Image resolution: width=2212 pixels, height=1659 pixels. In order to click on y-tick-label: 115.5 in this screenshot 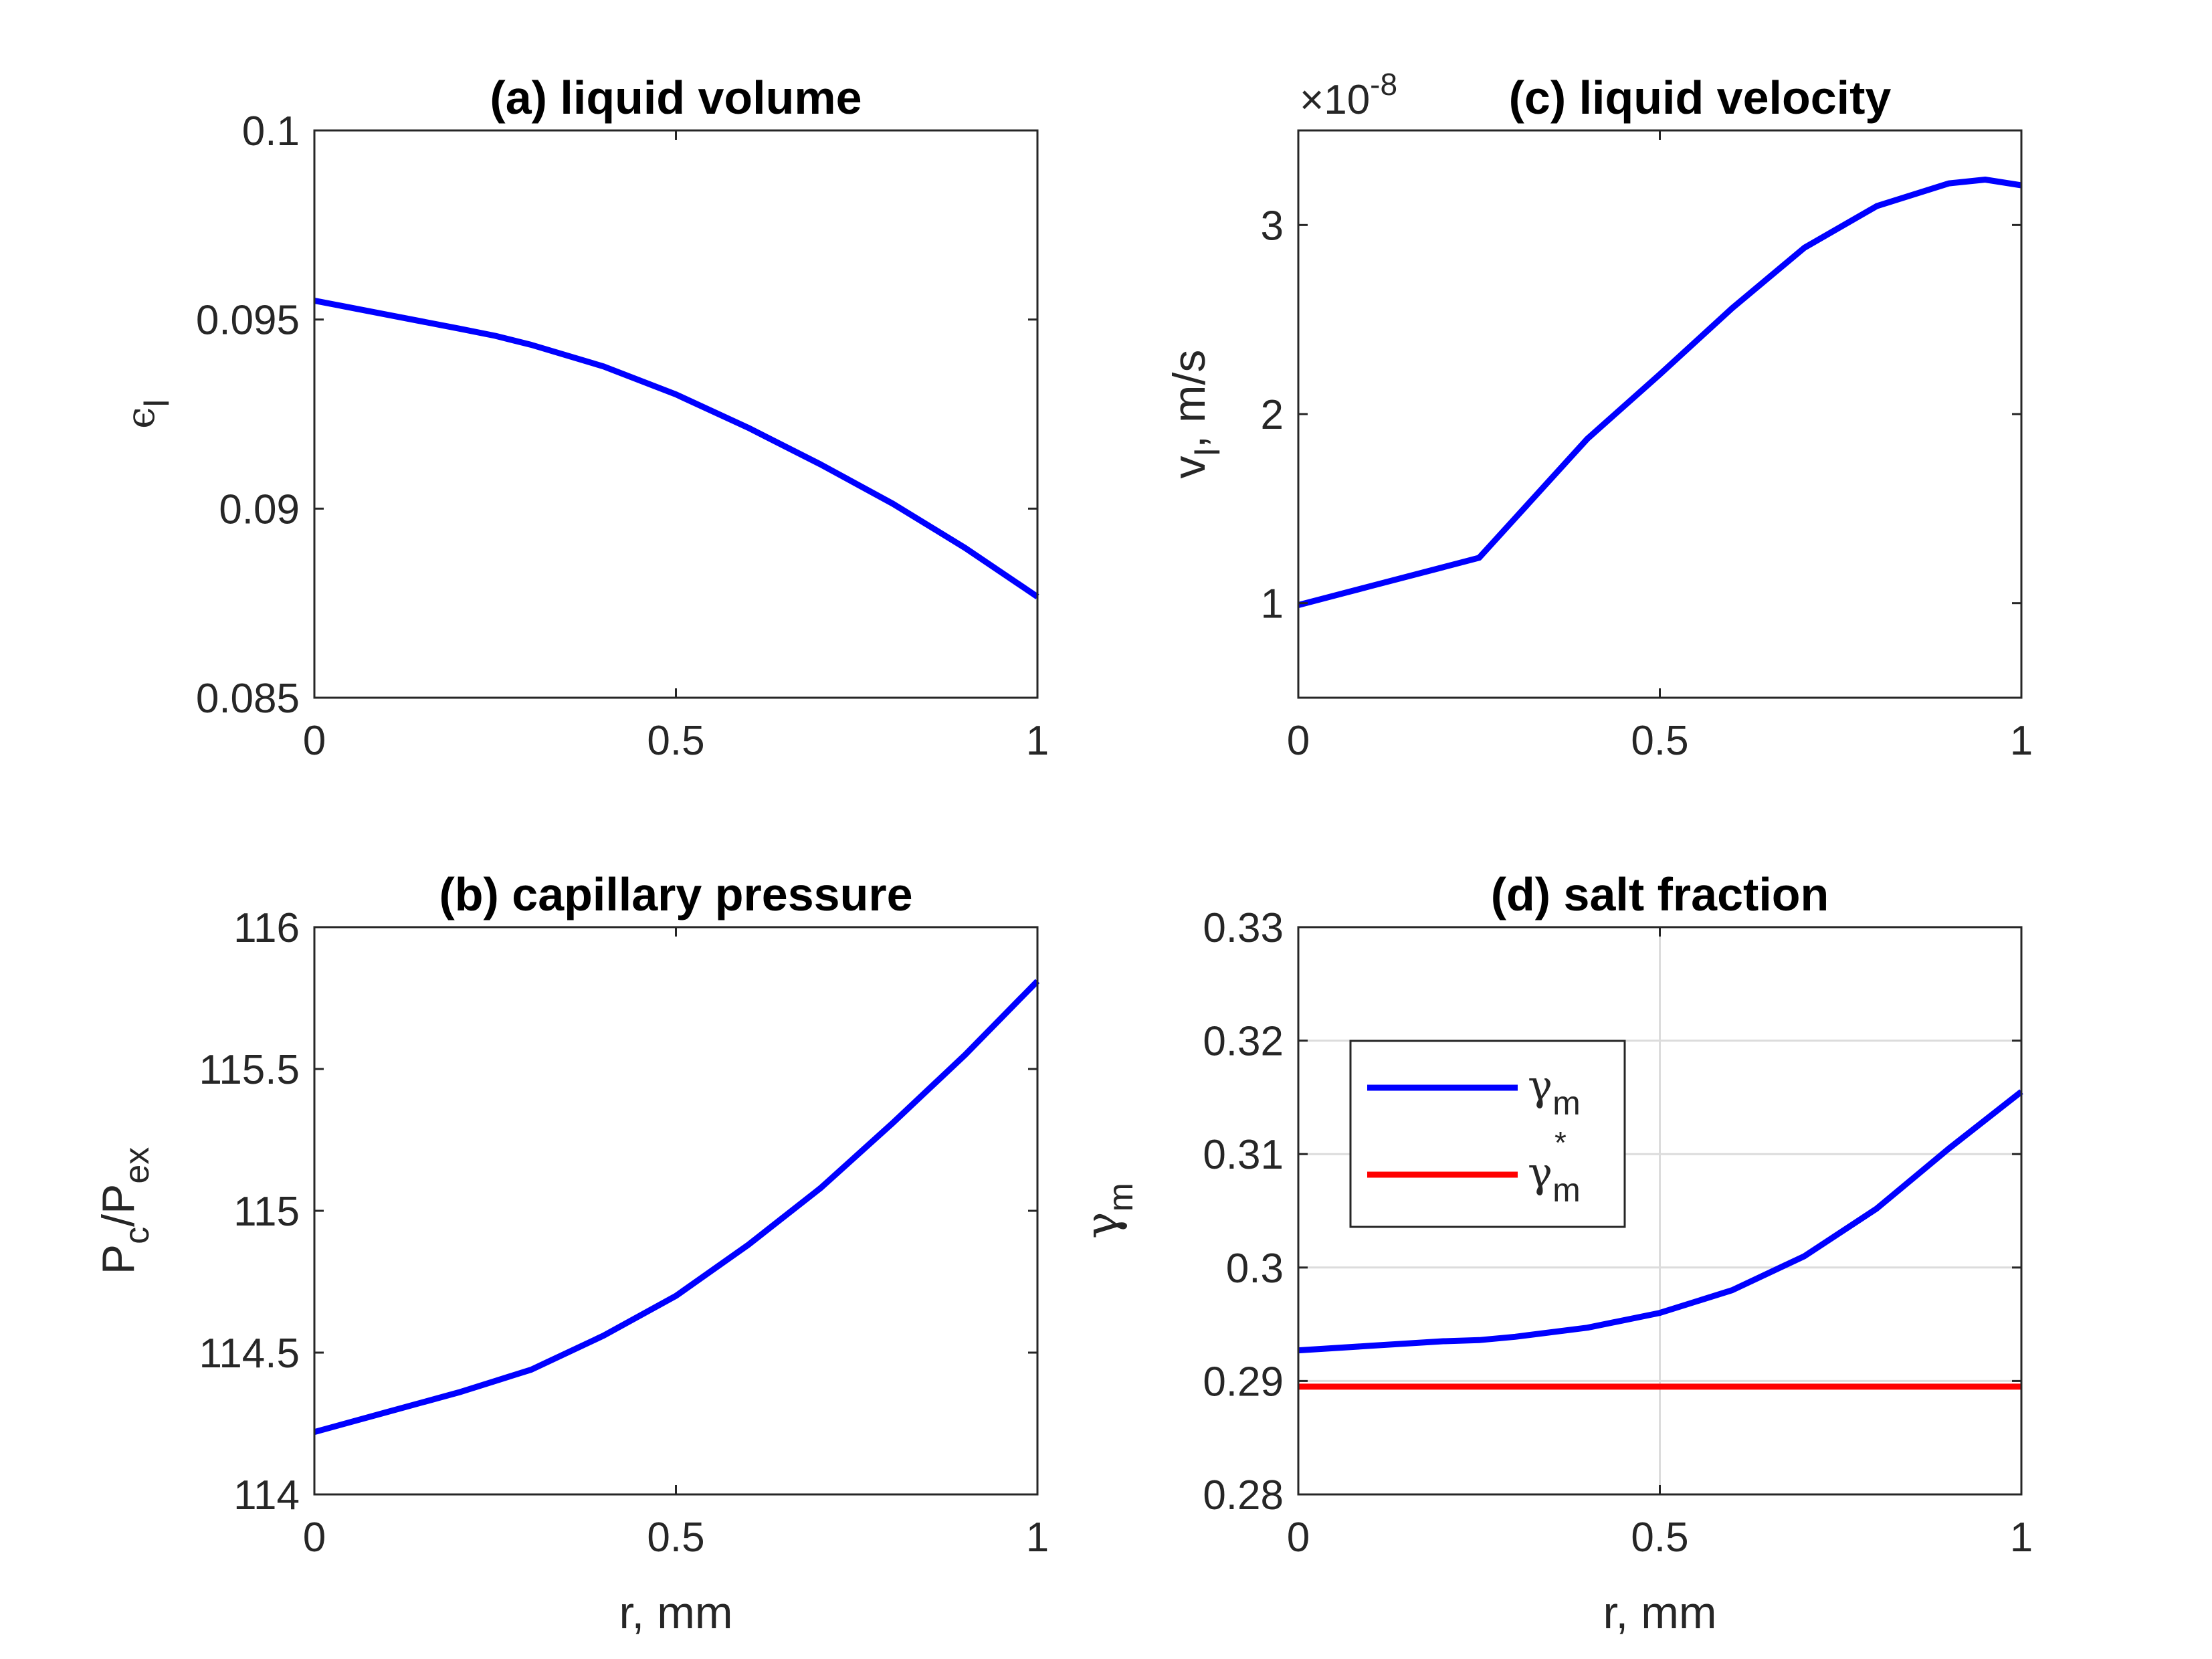, I will do `click(249, 1070)`.